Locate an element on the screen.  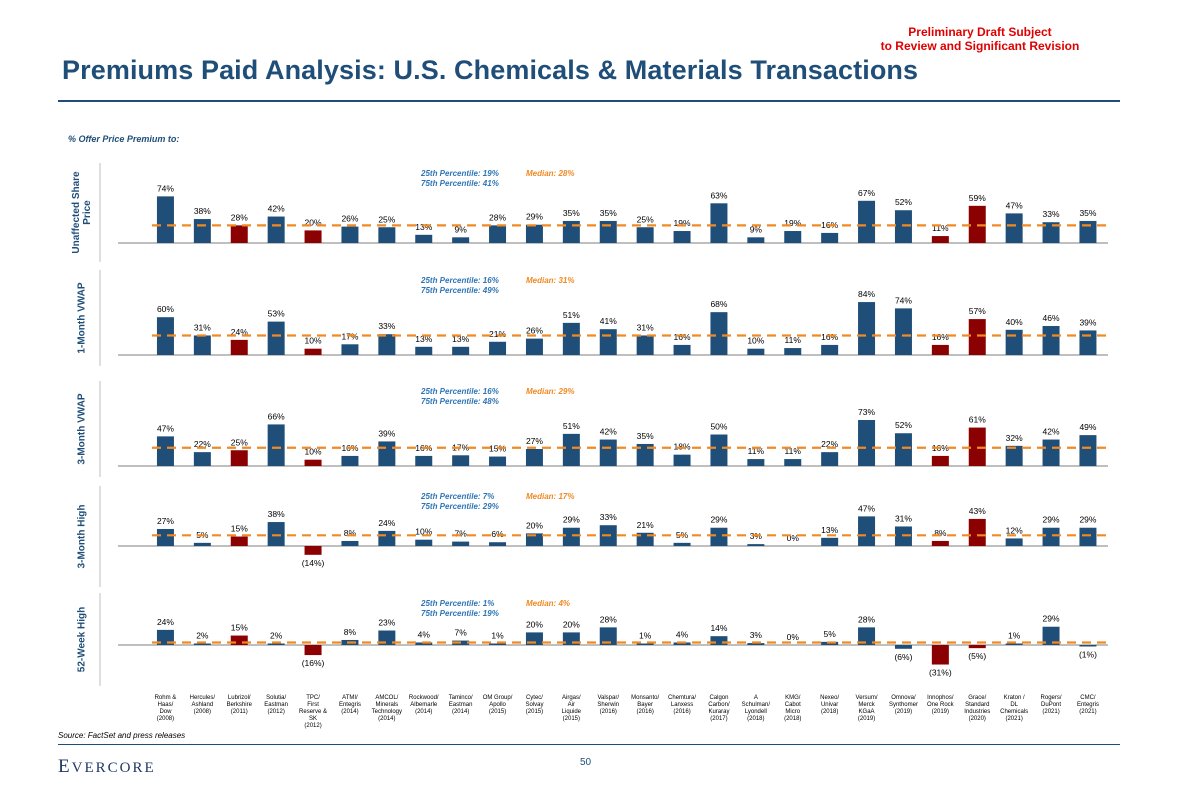
data-label: 10% is located at coordinates (755, 341).